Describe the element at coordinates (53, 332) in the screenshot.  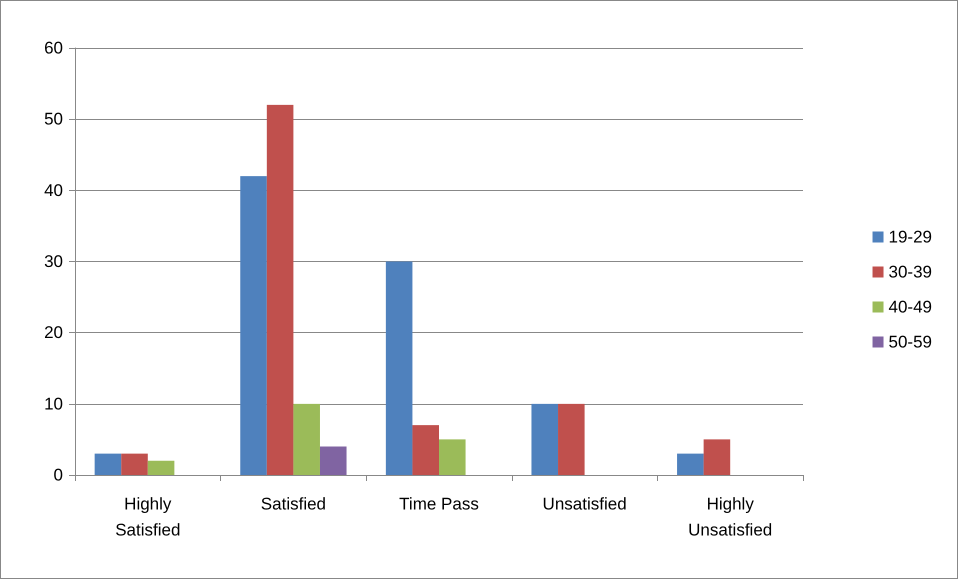
I see `y-tick-label: 20` at that location.